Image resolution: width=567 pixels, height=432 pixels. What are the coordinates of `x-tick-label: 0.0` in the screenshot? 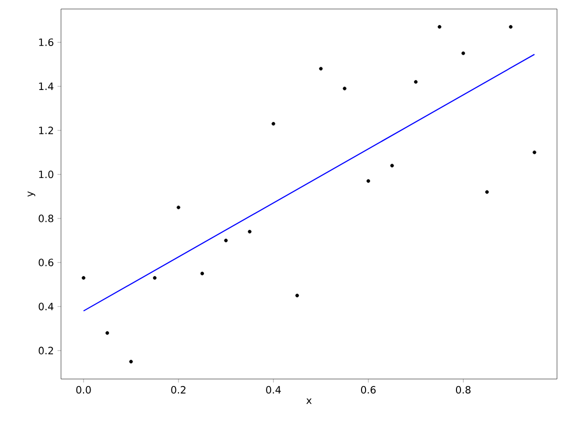 It's located at (83, 390).